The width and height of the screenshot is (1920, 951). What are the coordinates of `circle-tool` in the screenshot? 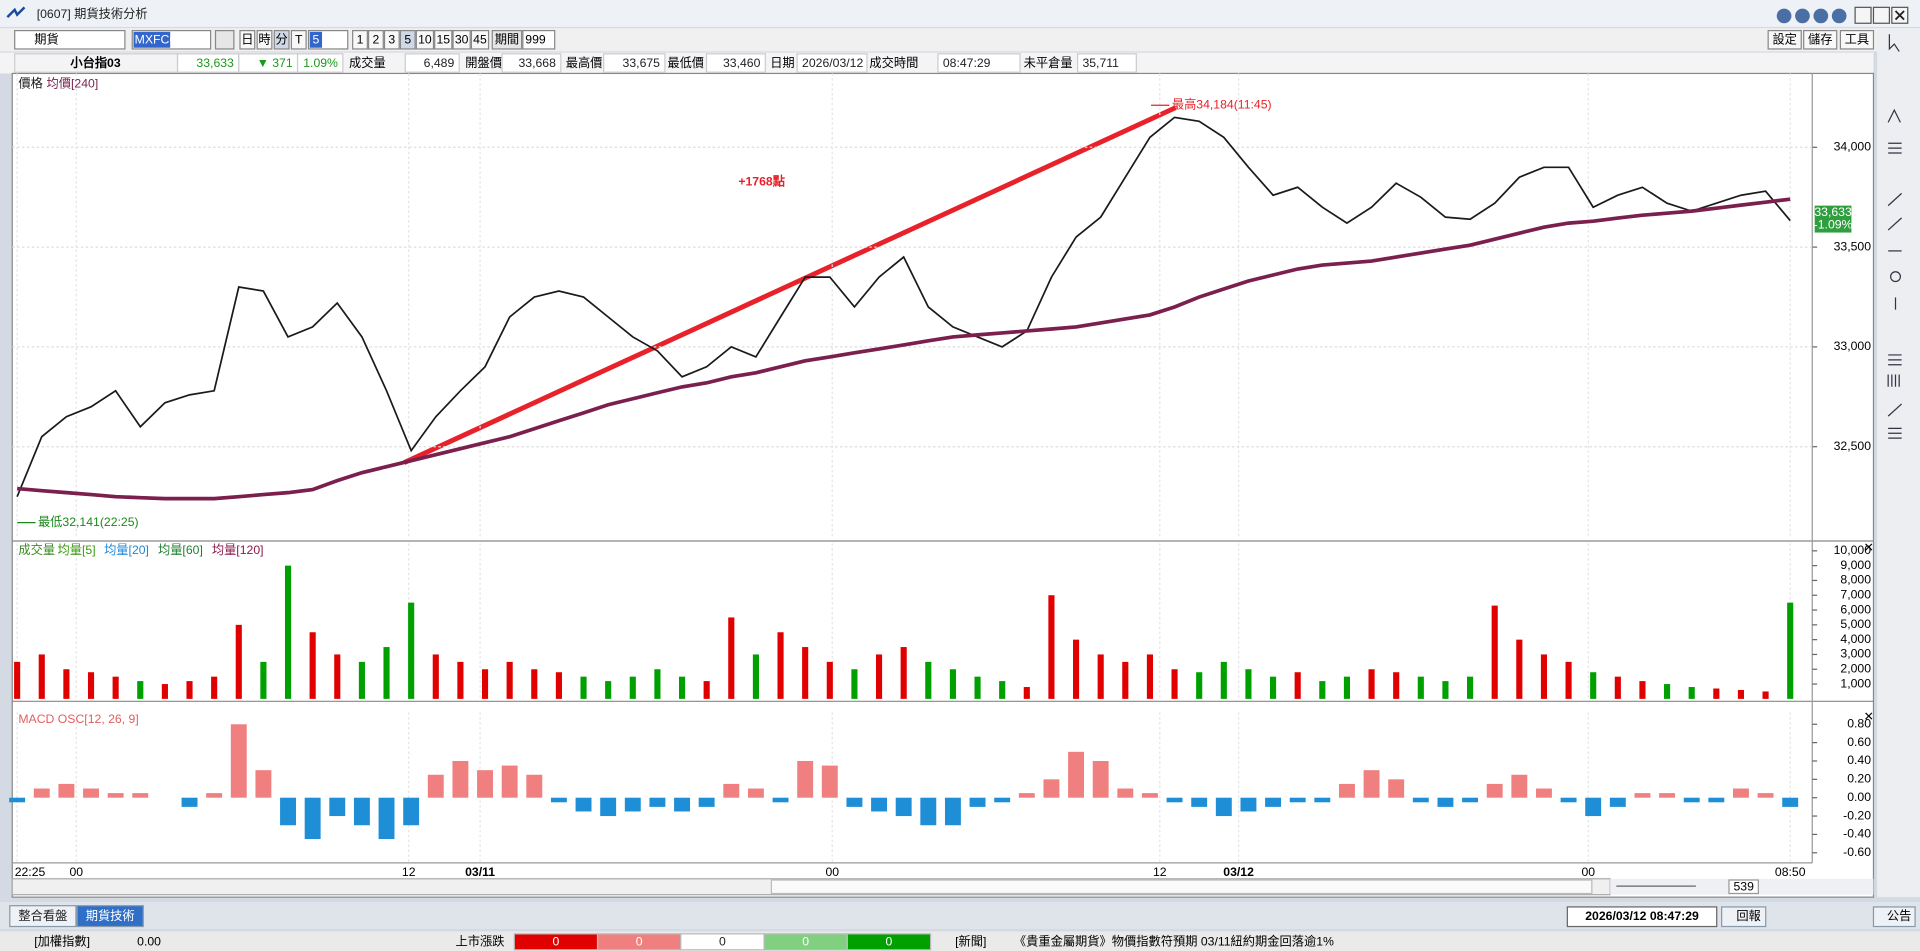 It's located at (1896, 277).